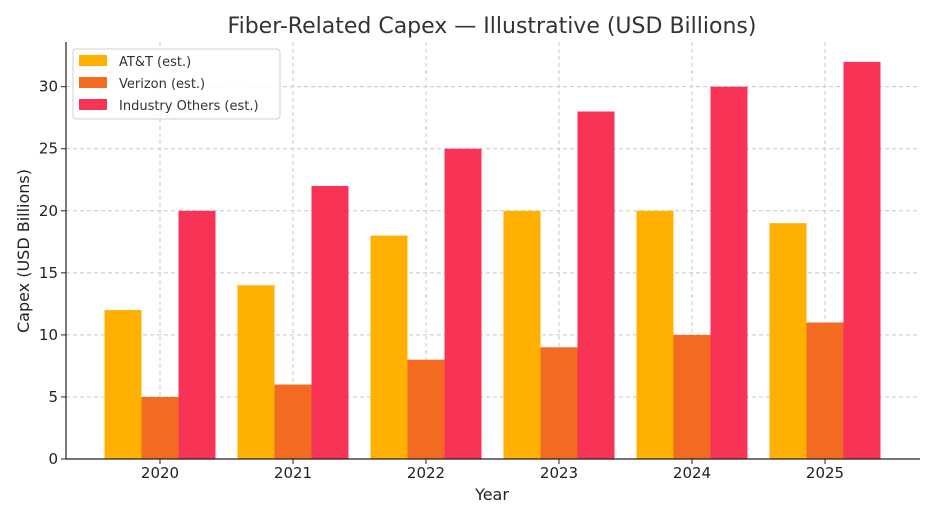 The height and width of the screenshot is (520, 936). I want to click on x-tick-label: 2023, so click(559, 473).